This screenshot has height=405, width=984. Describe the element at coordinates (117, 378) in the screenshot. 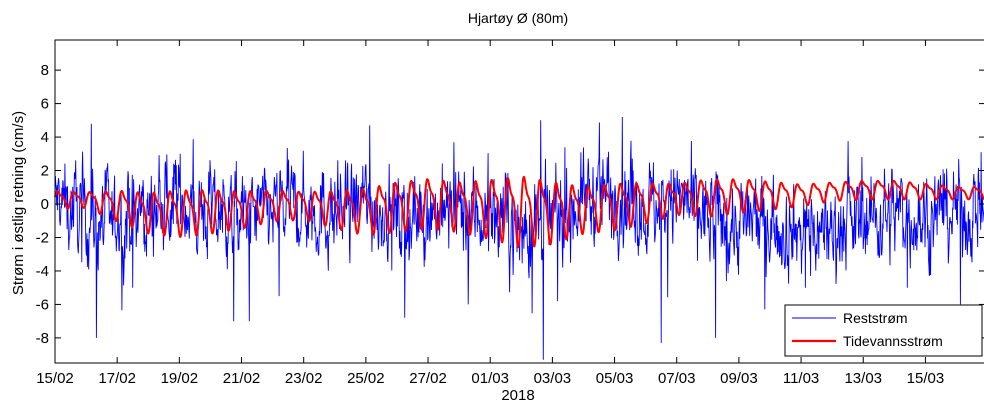

I see `x-tick-label: 17/02` at that location.